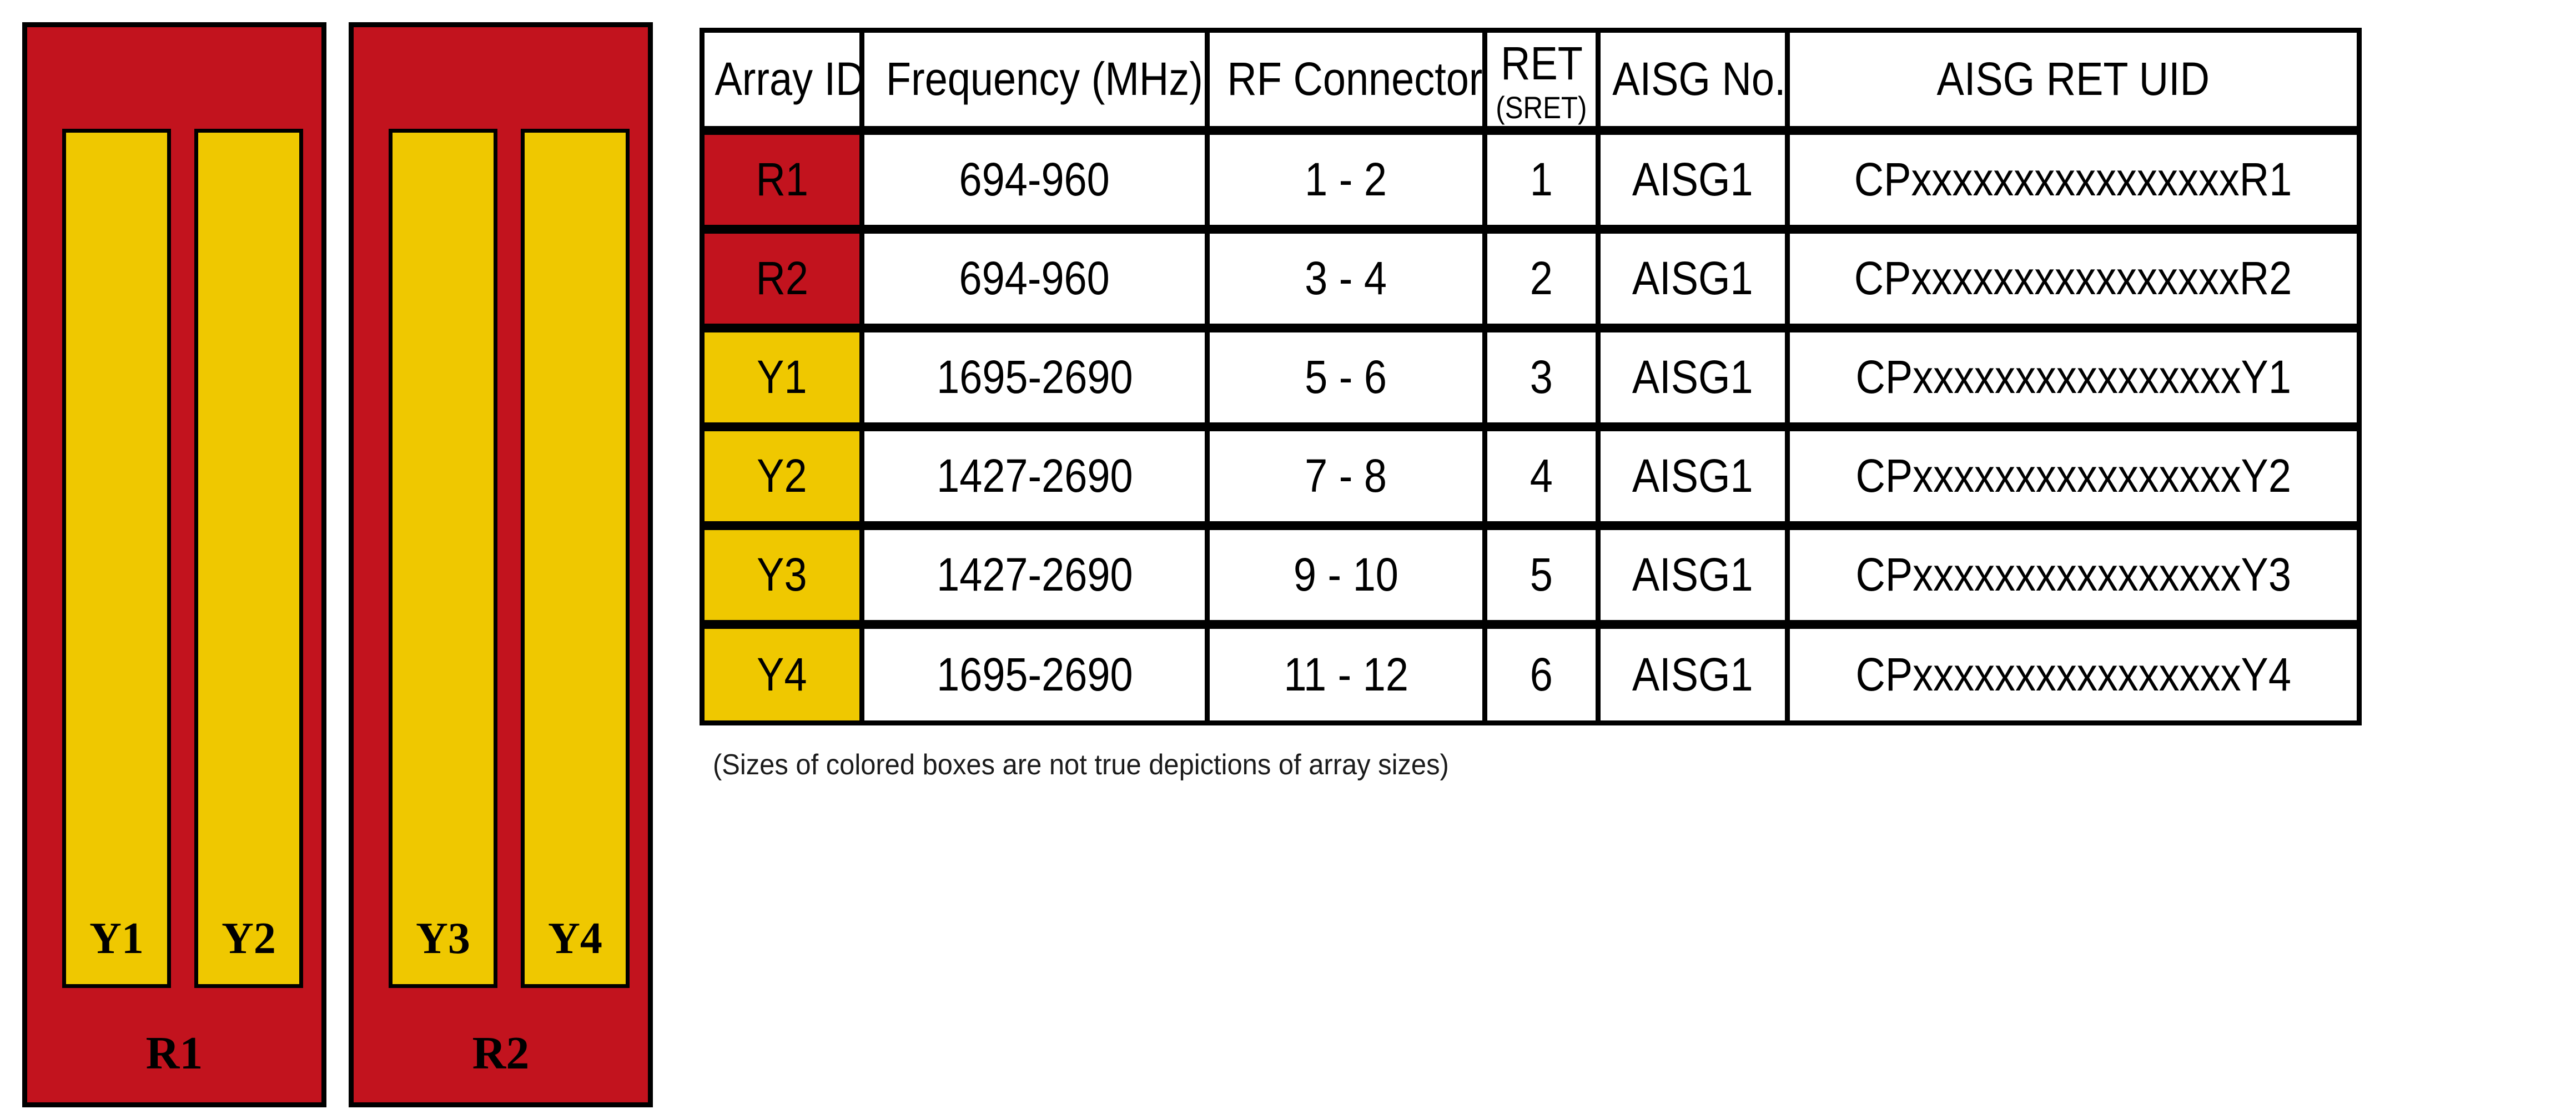 The image size is (2576, 1119). I want to click on cell-aisg-ret-uid: CPxxxxxxxxxxxxxxxxY2, so click(2073, 477).